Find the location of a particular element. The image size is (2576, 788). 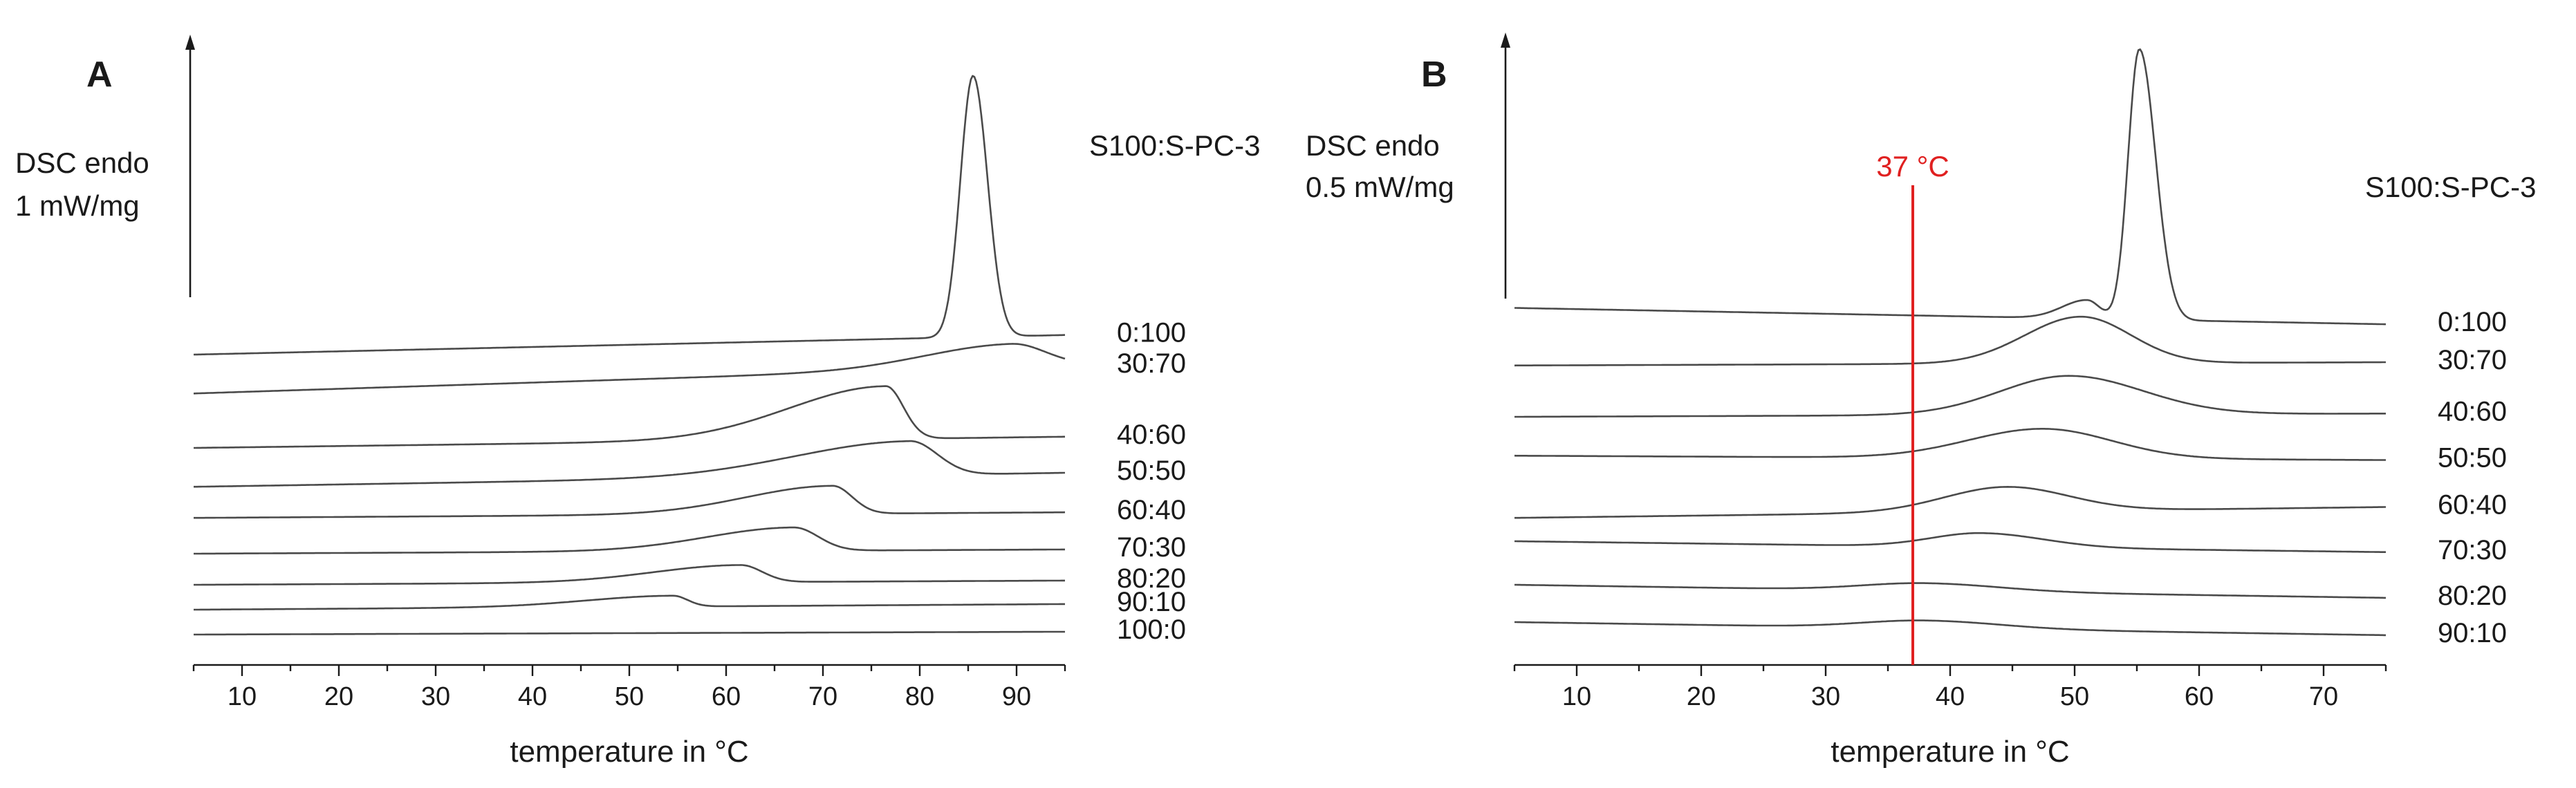

y-scale-arrowhead-b is located at coordinates (1506, 40).